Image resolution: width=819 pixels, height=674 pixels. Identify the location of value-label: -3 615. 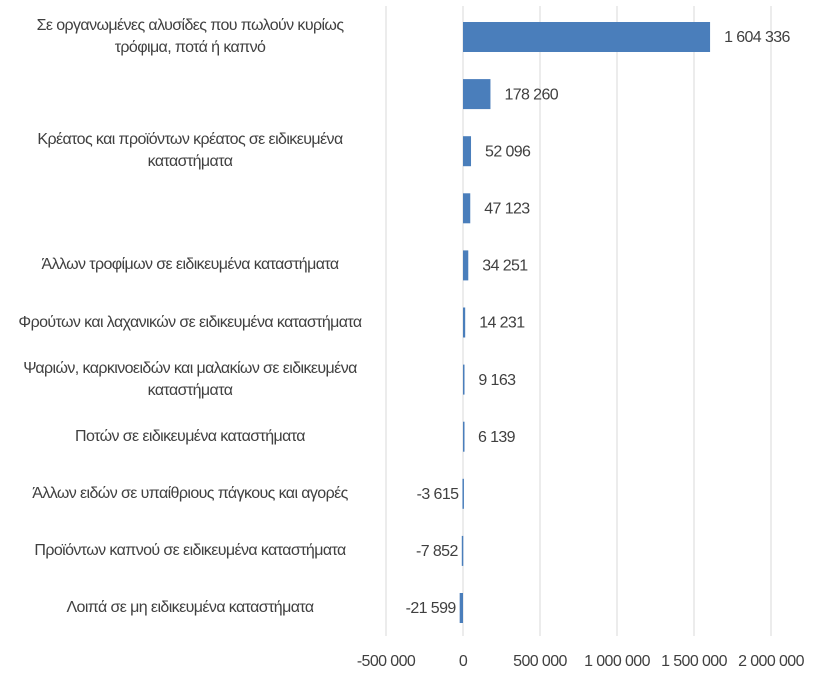
(438, 494).